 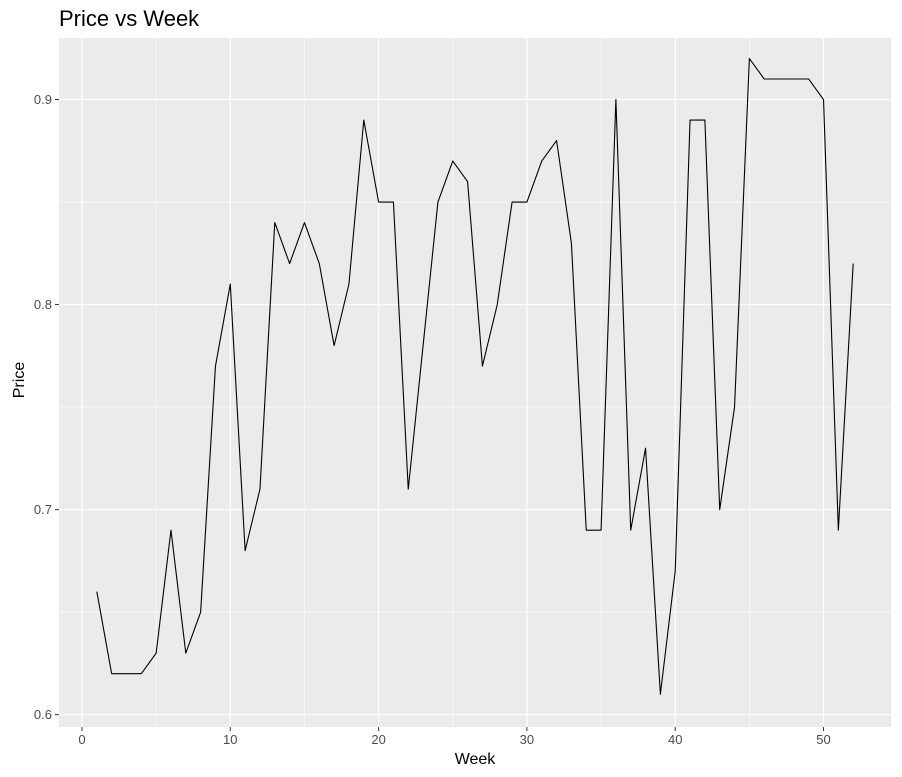 What do you see at coordinates (43, 714) in the screenshot?
I see `y-tick-label: 0.6` at bounding box center [43, 714].